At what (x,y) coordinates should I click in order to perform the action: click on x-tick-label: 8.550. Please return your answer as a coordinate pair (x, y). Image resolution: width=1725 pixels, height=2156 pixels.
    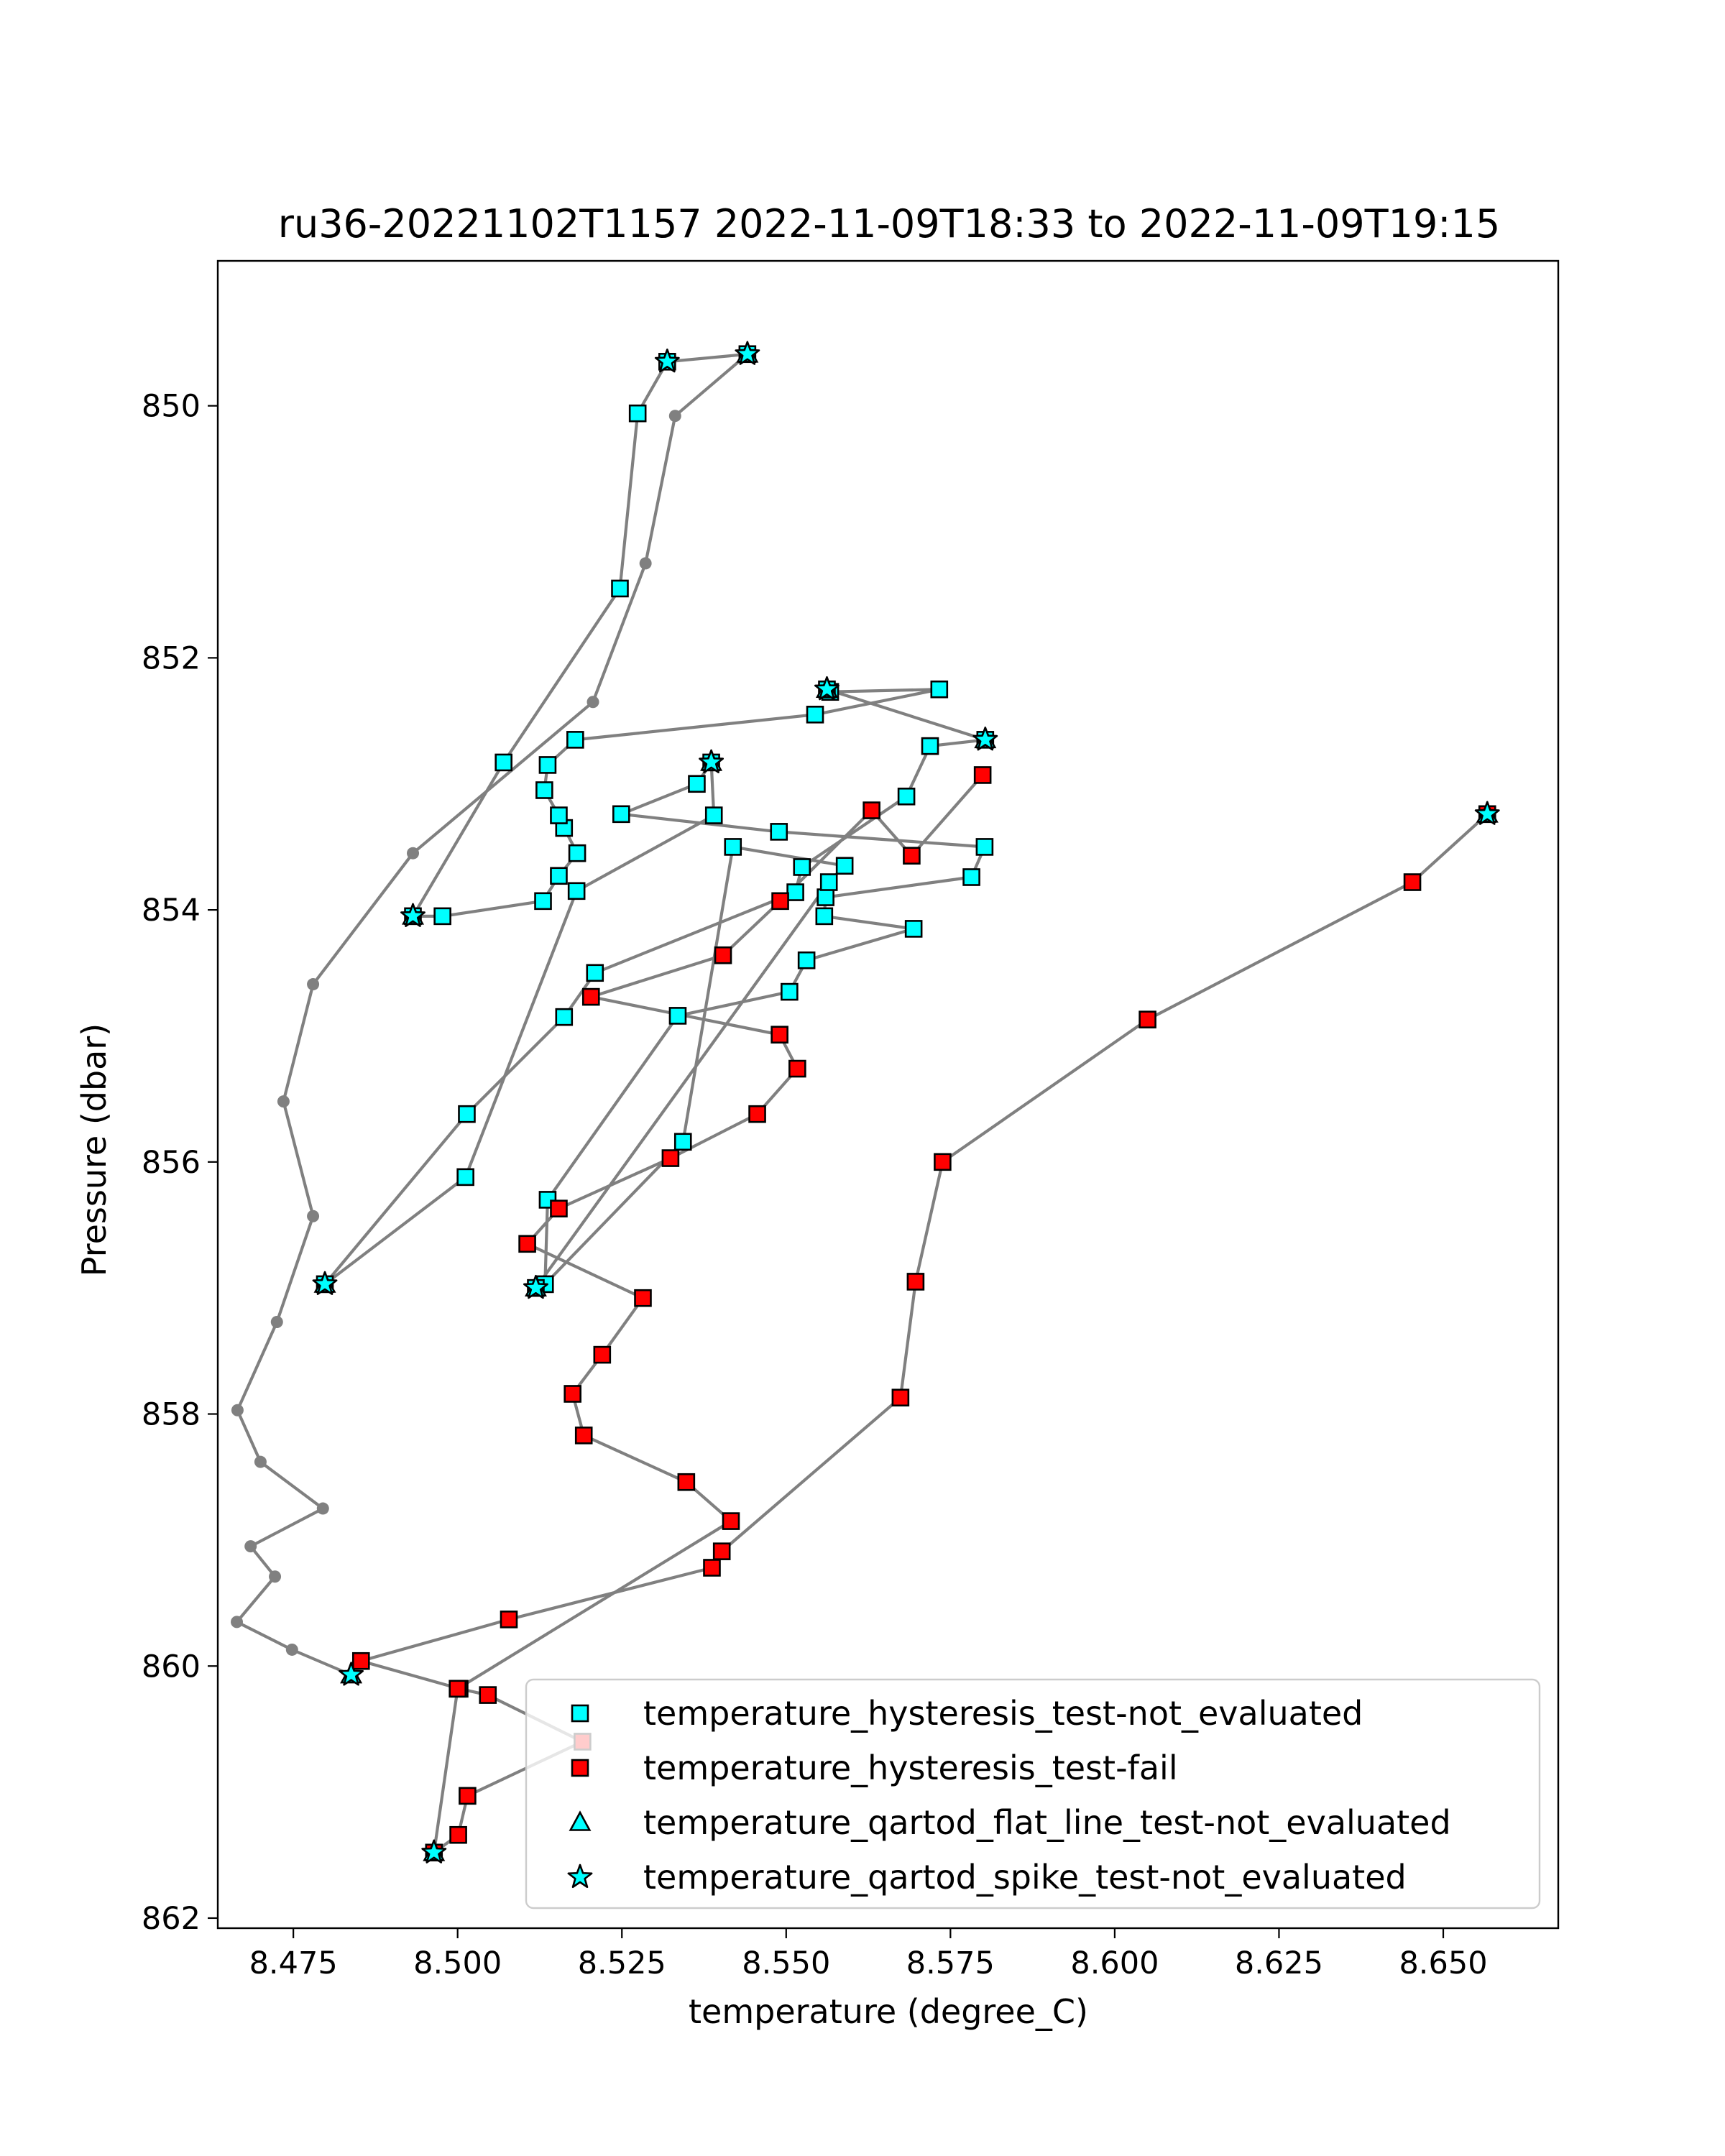
    Looking at the image, I should click on (786, 1963).